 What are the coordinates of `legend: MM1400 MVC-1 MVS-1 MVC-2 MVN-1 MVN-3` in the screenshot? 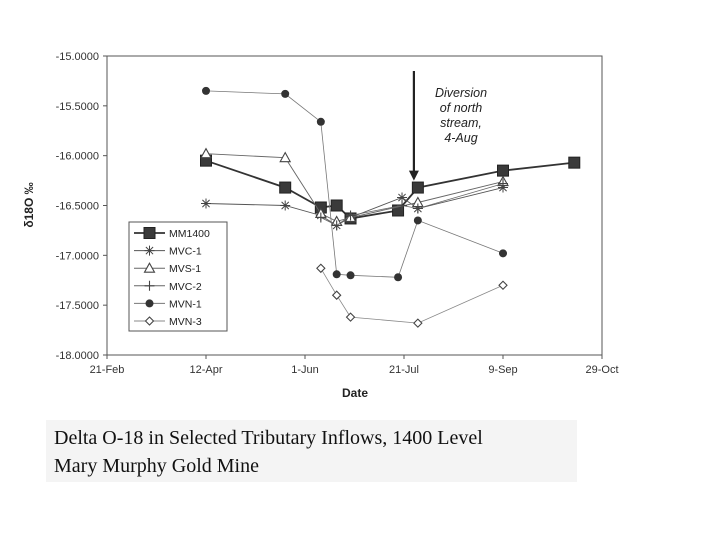 It's located at (178, 276).